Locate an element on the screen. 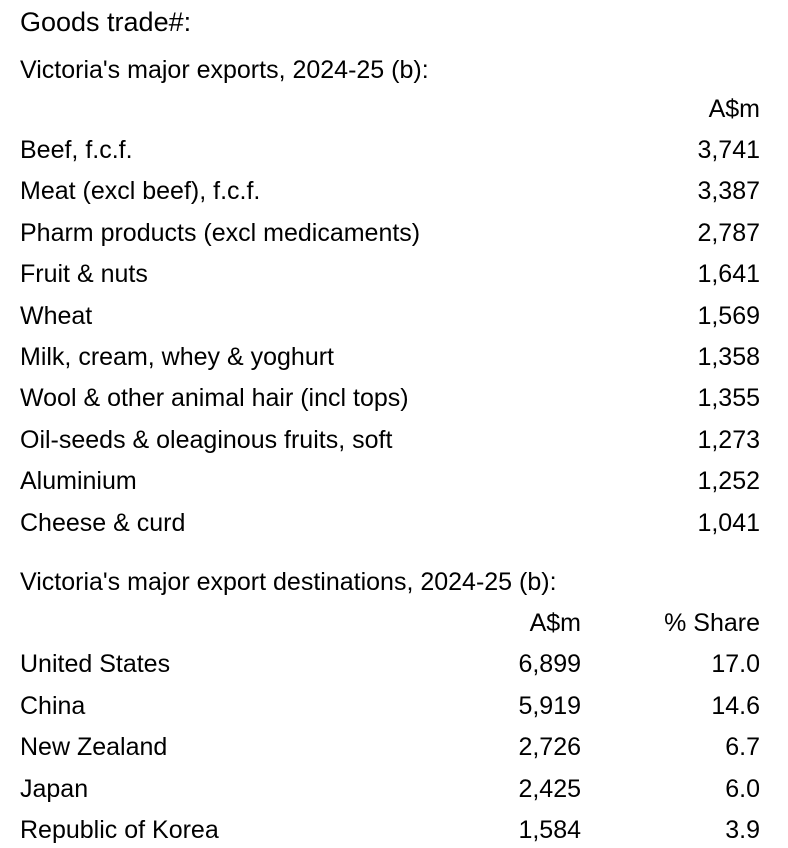 This screenshot has height=848, width=788. row-value: 2,787 is located at coordinates (728, 232).